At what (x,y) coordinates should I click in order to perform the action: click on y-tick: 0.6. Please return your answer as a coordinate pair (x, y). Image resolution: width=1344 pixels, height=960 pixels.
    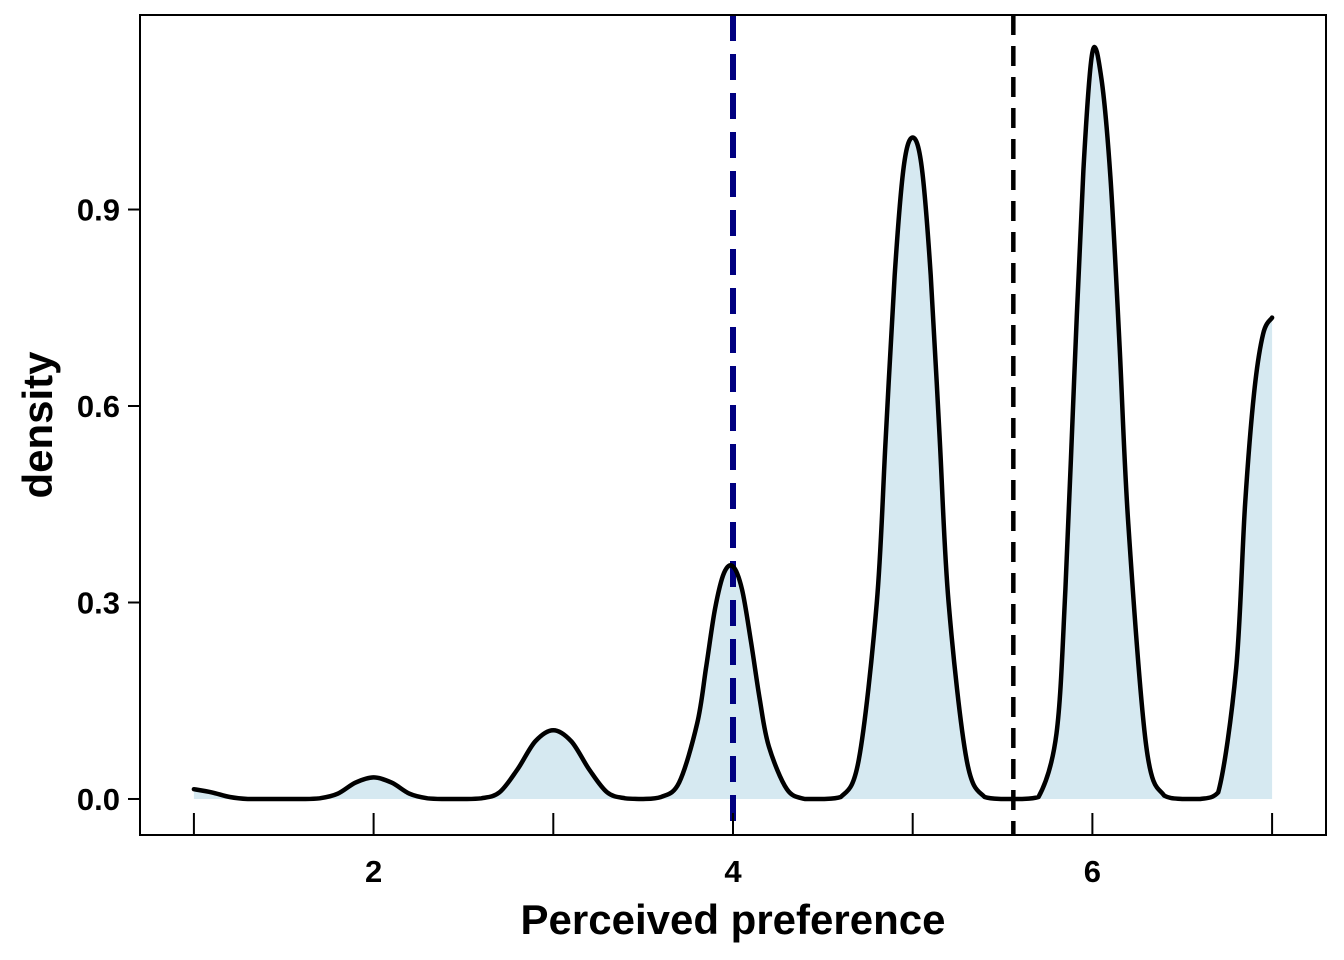
    Looking at the image, I should click on (108, 406).